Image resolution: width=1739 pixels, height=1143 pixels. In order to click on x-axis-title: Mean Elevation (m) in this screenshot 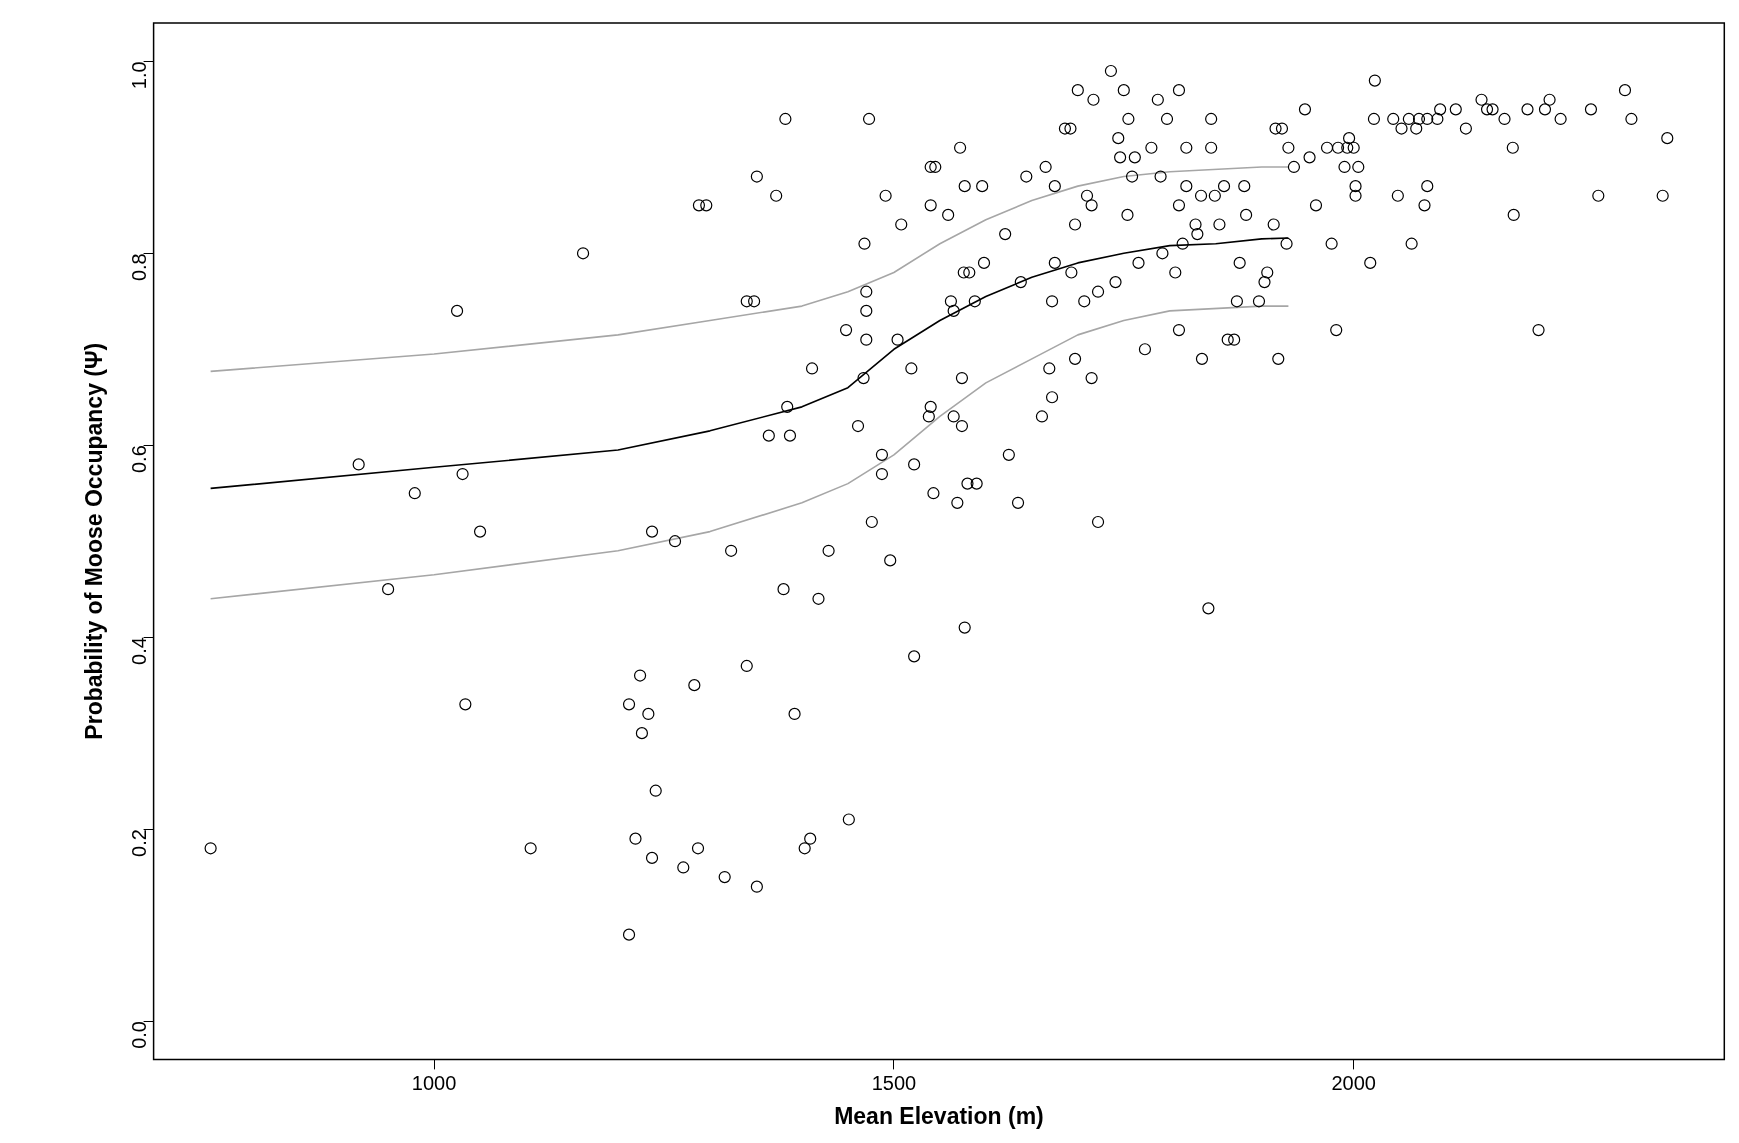, I will do `click(939, 1115)`.